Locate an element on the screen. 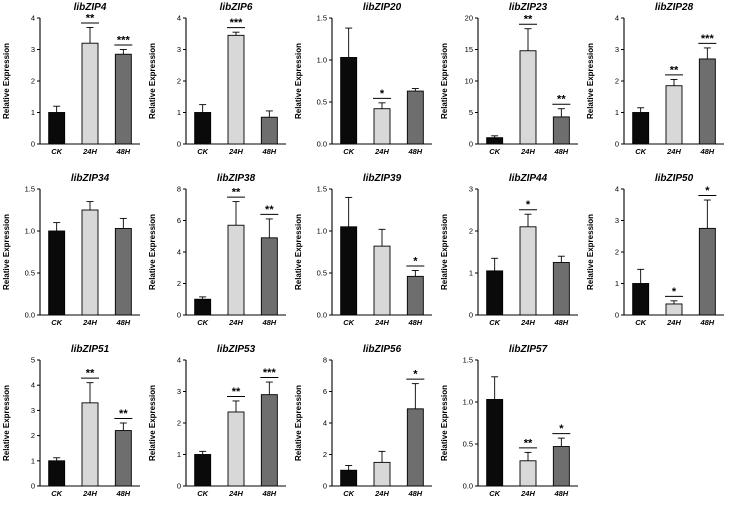 The height and width of the screenshot is (515, 731). y-tick-label: 1.5 is located at coordinates (30, 189).